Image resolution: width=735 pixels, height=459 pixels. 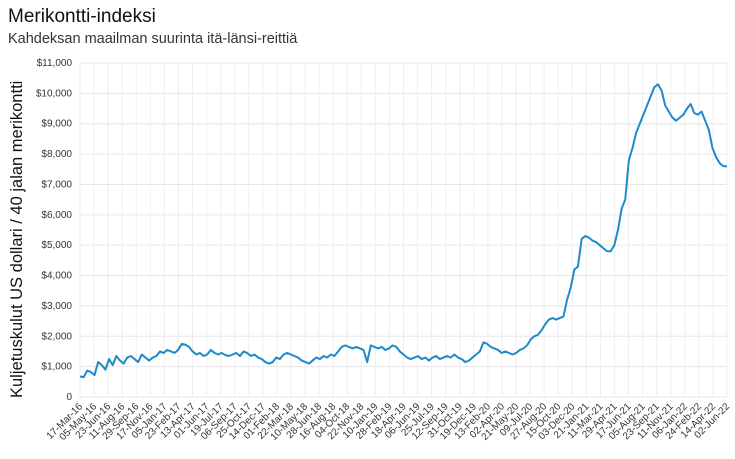 I want to click on y-tick-label: $4,000, so click(x=56, y=276).